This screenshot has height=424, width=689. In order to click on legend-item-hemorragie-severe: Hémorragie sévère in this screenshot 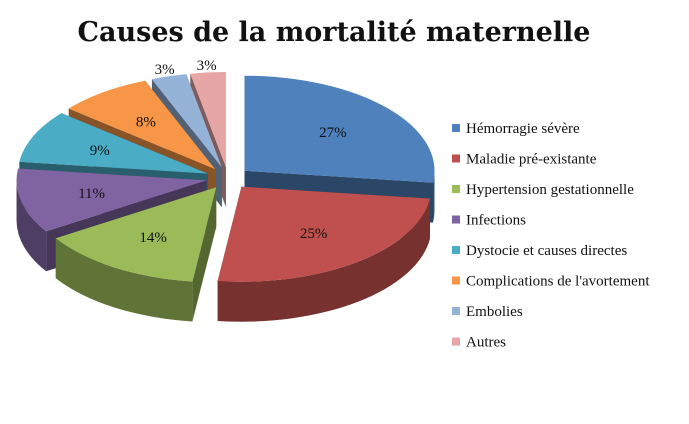, I will do `click(516, 129)`.